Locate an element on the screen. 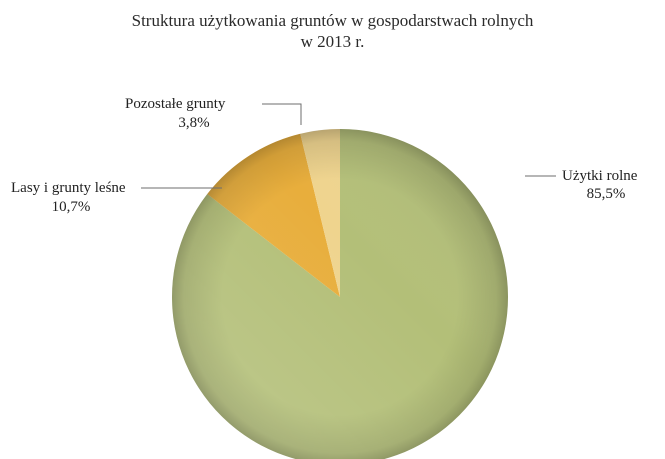  chart-title-line-2: w 2013 r. is located at coordinates (332, 41).